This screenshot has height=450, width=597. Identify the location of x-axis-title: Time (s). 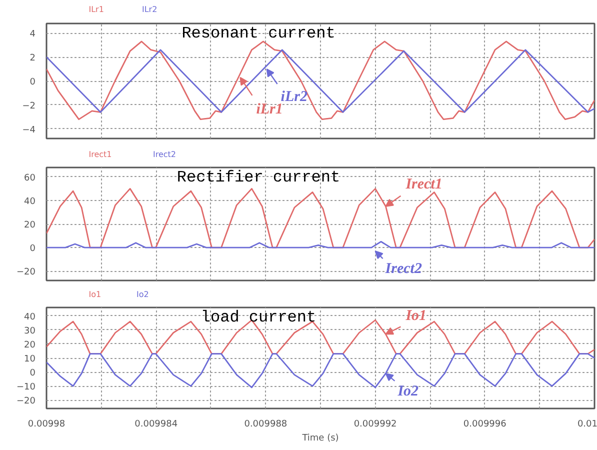
(320, 439).